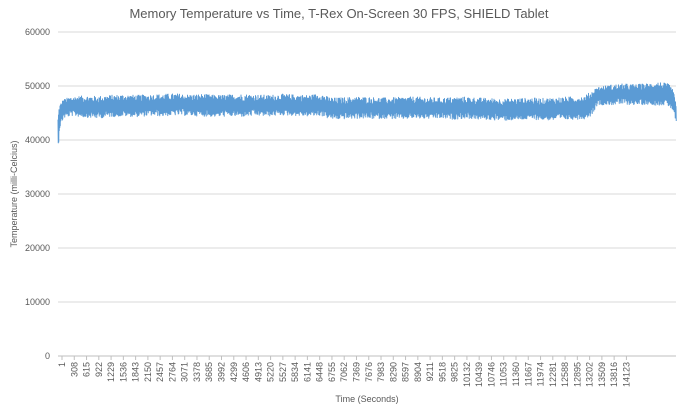  What do you see at coordinates (37, 140) in the screenshot?
I see `y-tick-label: 40000` at bounding box center [37, 140].